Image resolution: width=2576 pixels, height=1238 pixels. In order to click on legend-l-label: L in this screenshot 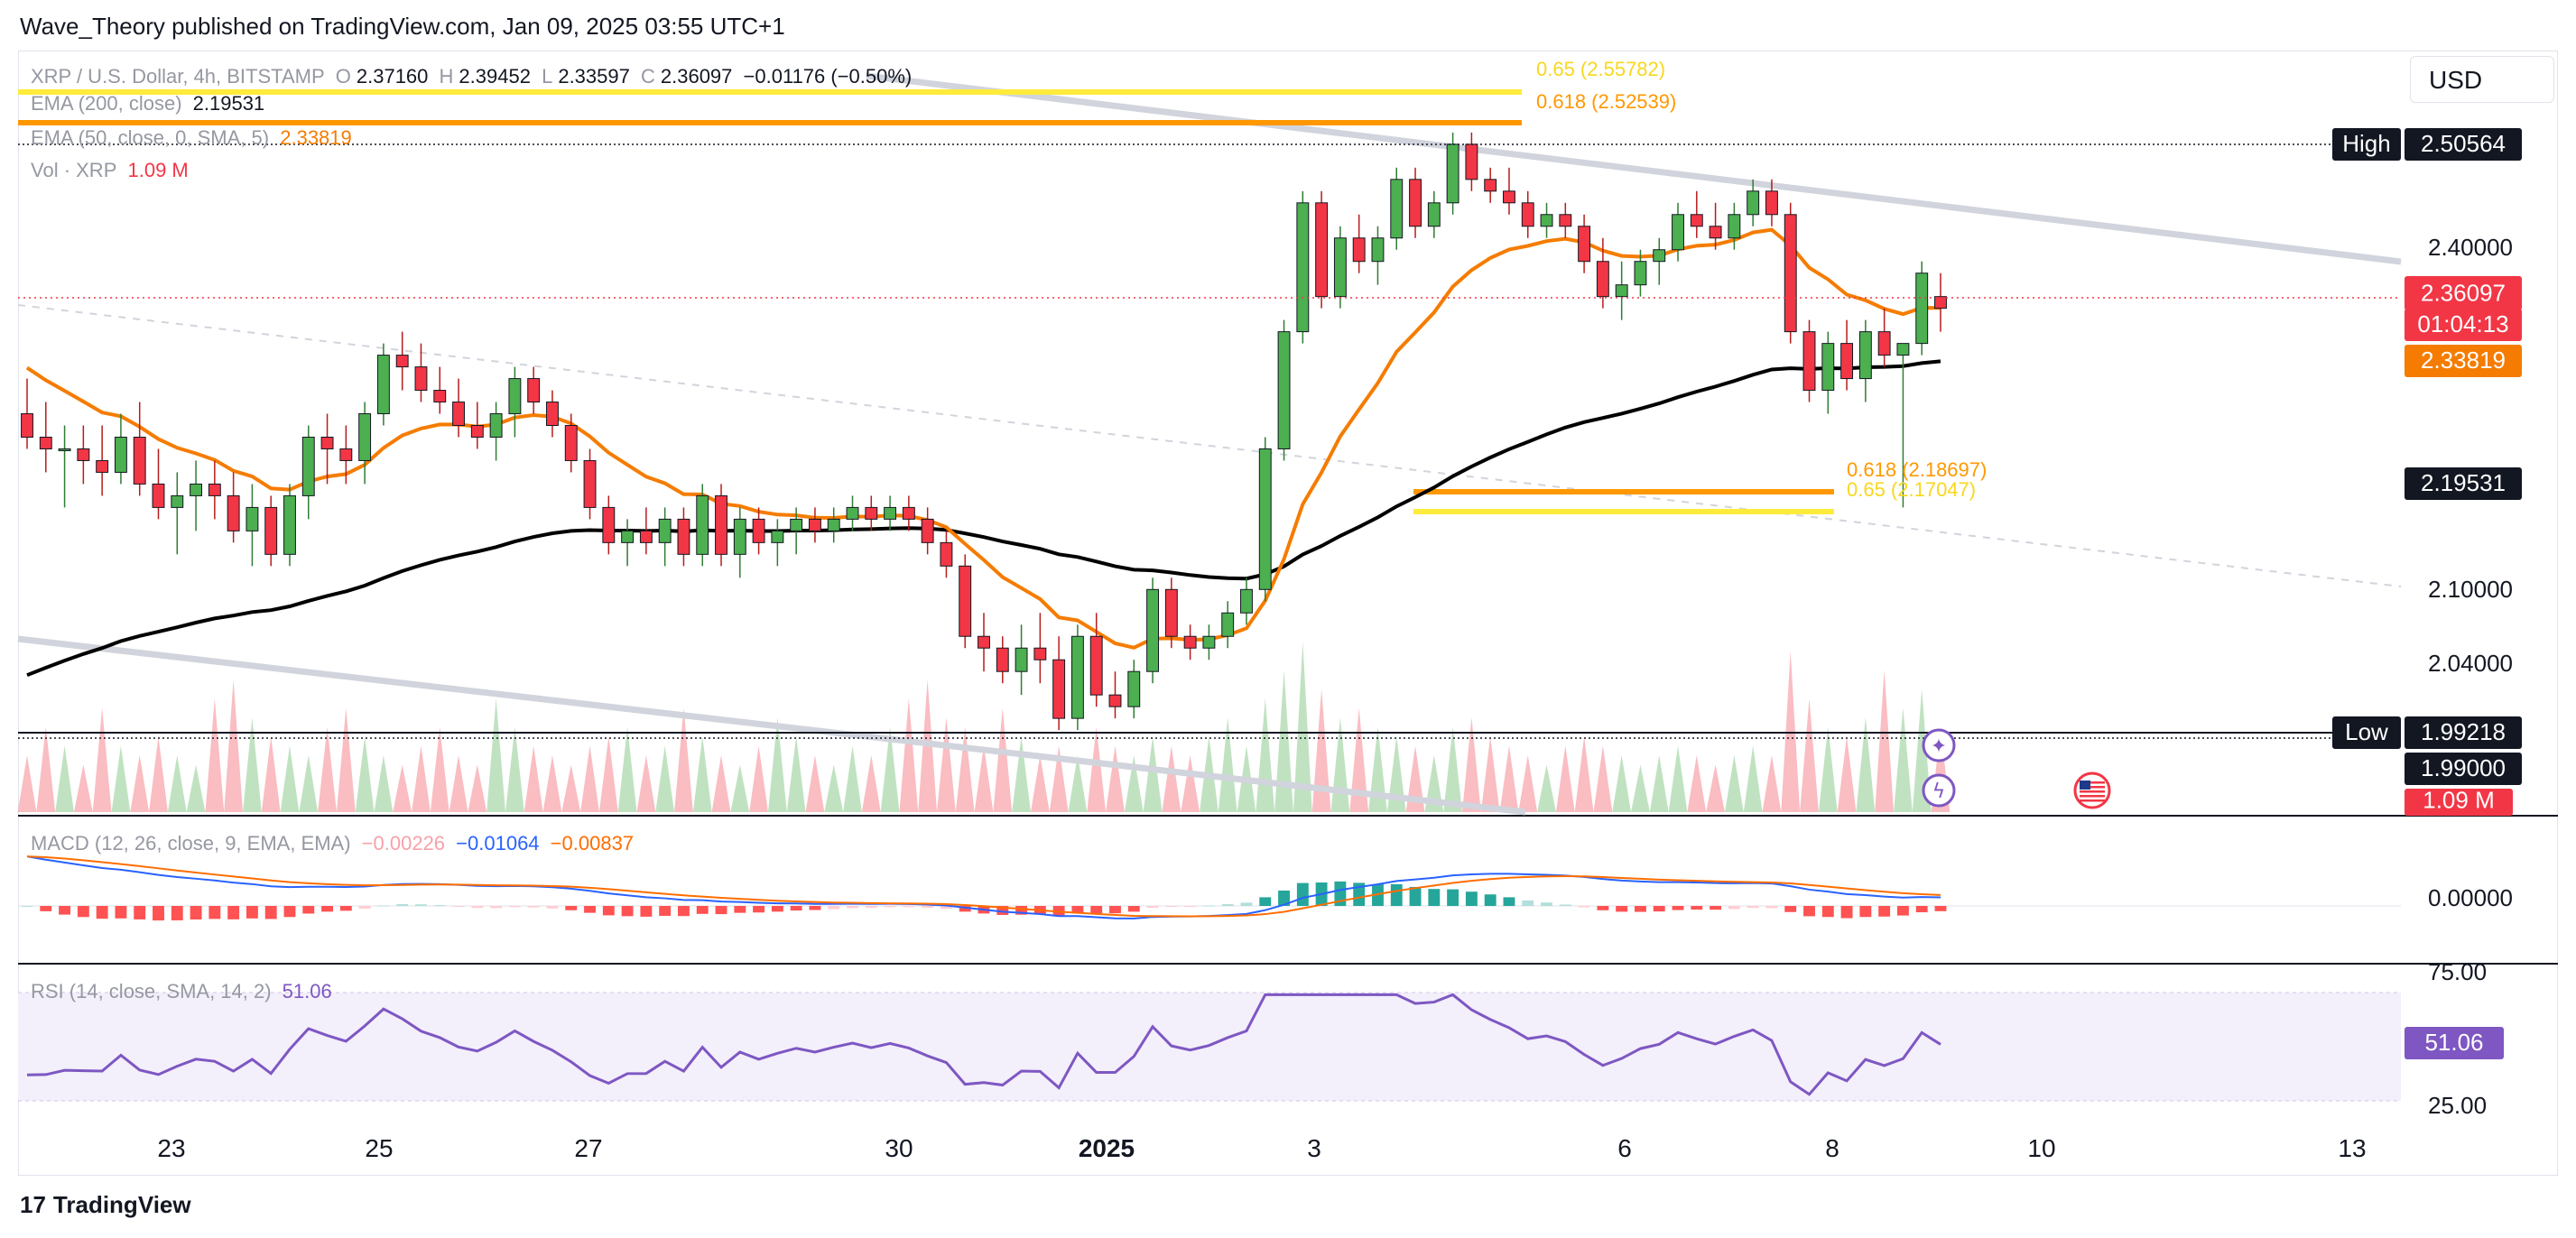, I will do `click(547, 76)`.